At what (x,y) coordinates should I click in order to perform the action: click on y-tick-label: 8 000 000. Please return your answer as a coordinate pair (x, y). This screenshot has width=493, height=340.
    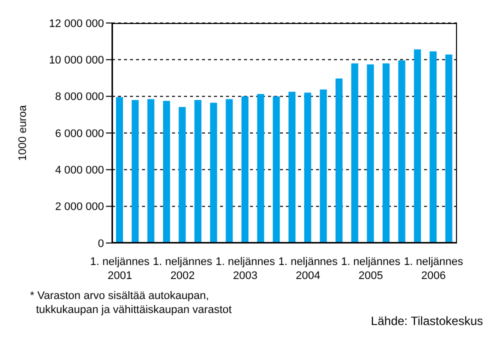
    Looking at the image, I should click on (79, 97).